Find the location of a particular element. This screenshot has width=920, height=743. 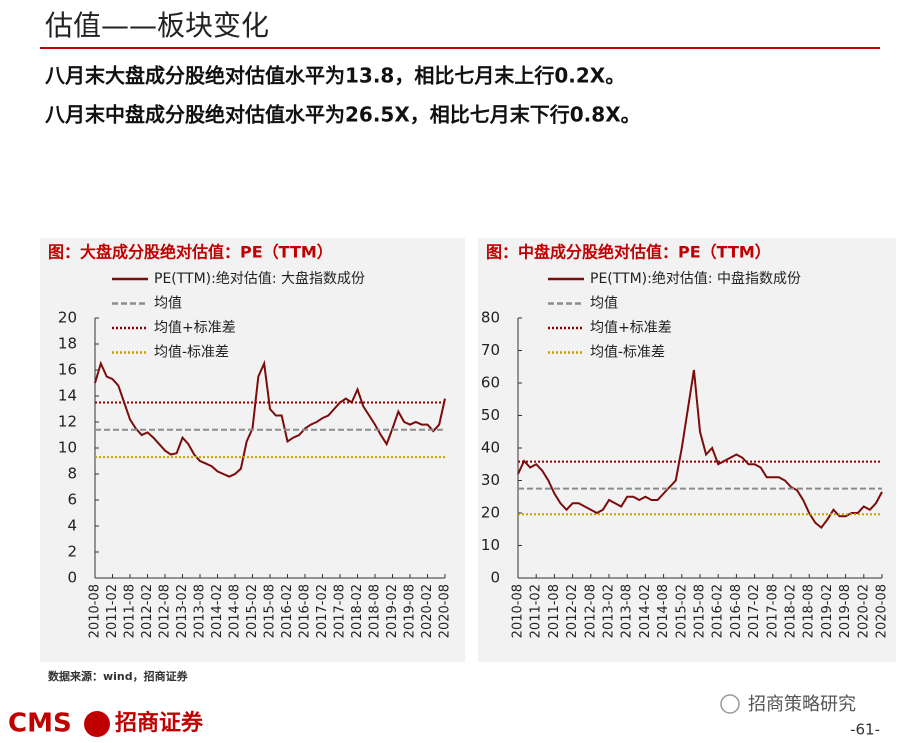

y-tick-label: 30 is located at coordinates (490, 480).